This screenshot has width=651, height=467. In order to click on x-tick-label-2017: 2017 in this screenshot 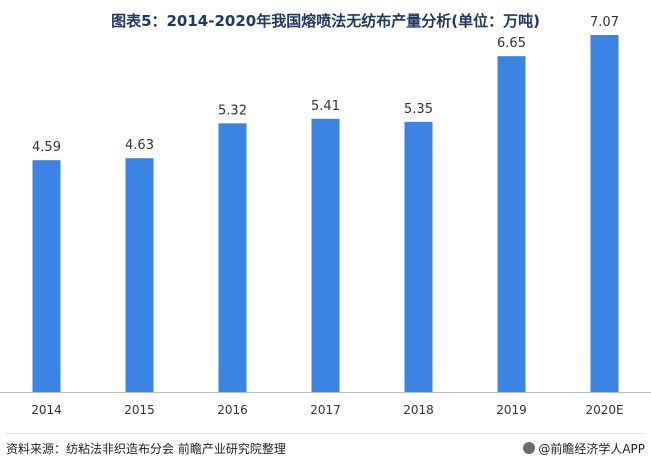, I will do `click(325, 410)`.